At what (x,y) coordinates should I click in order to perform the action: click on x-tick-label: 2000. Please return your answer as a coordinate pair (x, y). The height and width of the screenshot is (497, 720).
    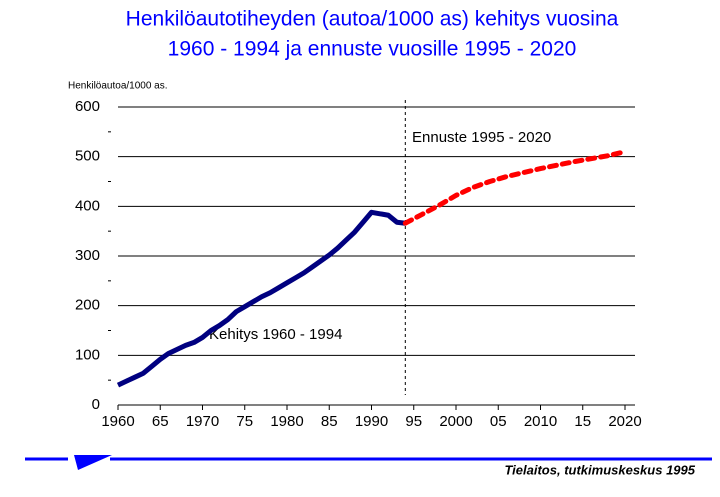
    Looking at the image, I should click on (455, 421).